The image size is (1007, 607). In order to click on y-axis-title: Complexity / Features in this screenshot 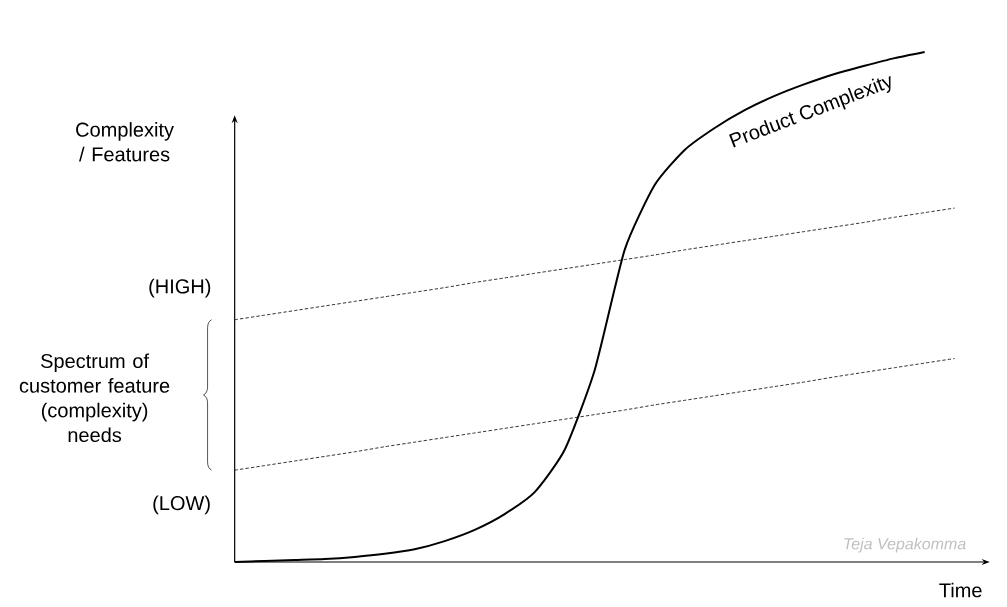, I will do `click(125, 142)`.